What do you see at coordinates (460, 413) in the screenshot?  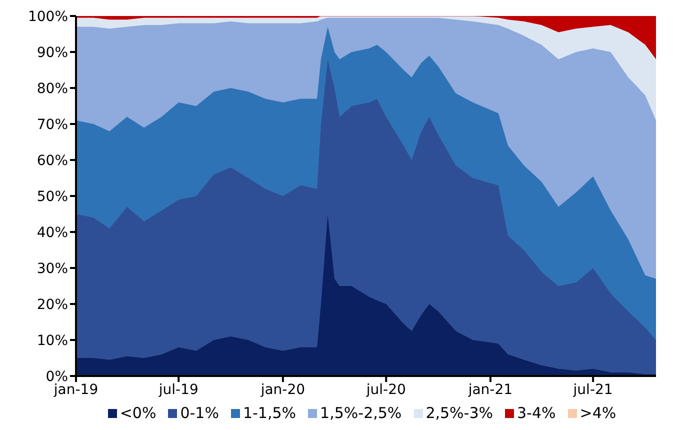 I see `legend-label: 2,5%-3%` at bounding box center [460, 413].